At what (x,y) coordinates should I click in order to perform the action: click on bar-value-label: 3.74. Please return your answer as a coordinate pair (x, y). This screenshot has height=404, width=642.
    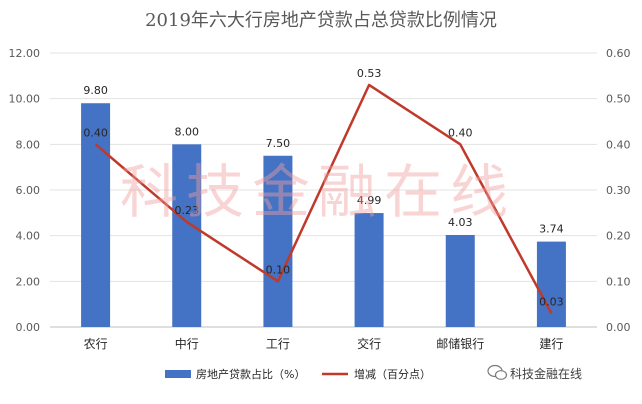
    Looking at the image, I should click on (551, 229).